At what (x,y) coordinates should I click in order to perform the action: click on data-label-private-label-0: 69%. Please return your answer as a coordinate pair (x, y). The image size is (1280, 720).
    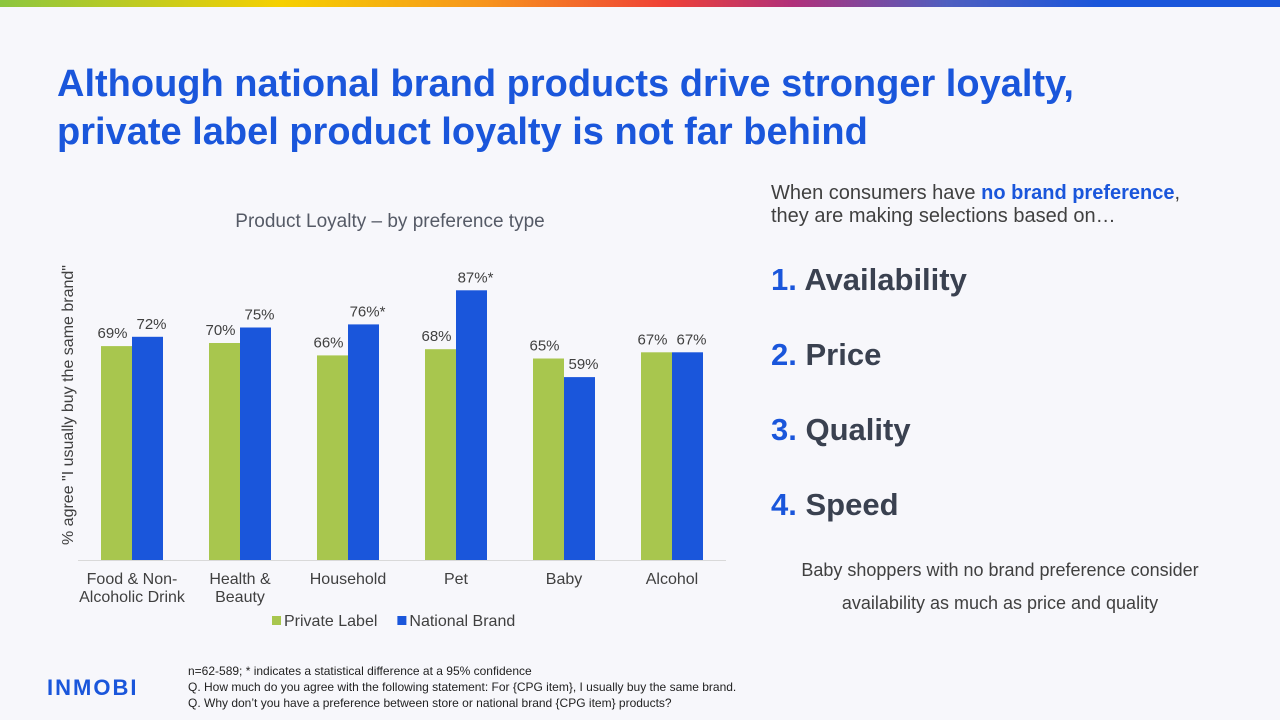
    Looking at the image, I should click on (112, 333).